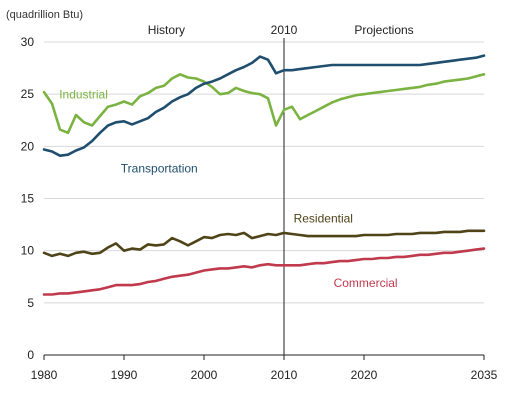 The height and width of the screenshot is (400, 508). I want to click on y-tick-label-5: 5, so click(30, 303).